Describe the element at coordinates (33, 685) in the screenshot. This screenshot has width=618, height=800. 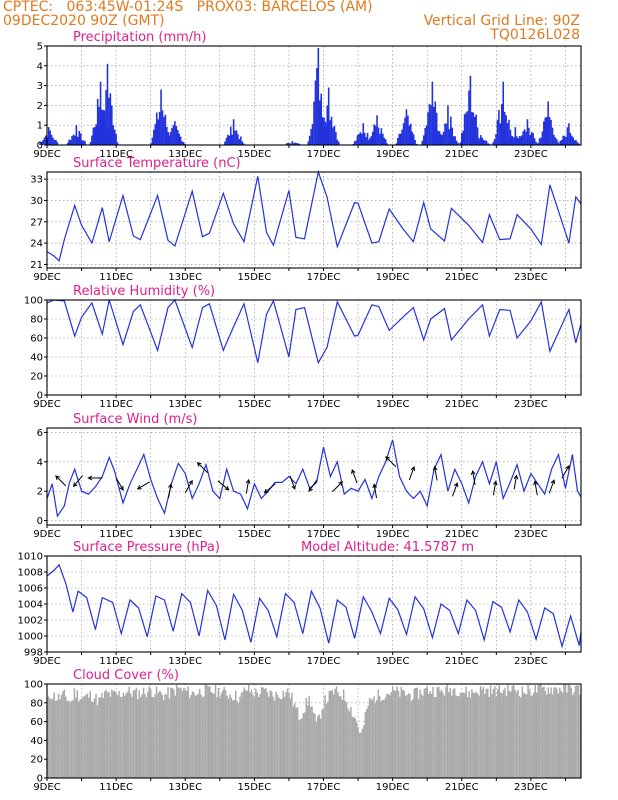
I see `y-tick-label: 100` at that location.